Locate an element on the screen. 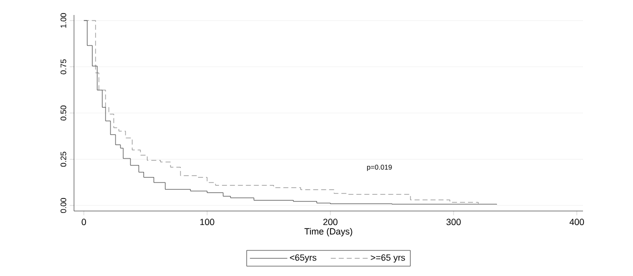  x-tick-label: 200 is located at coordinates (330, 222).